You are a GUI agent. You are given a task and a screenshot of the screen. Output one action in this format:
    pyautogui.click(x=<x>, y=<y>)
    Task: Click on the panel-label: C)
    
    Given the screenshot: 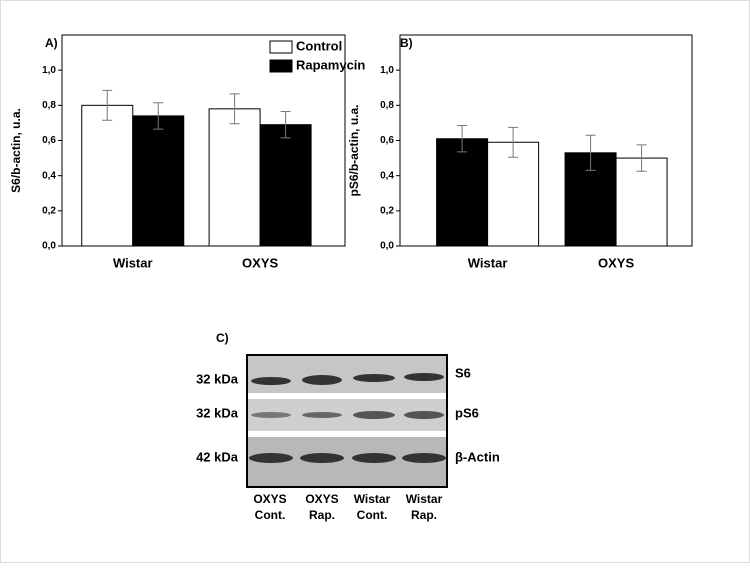 What is the action you would take?
    pyautogui.click(x=222, y=338)
    